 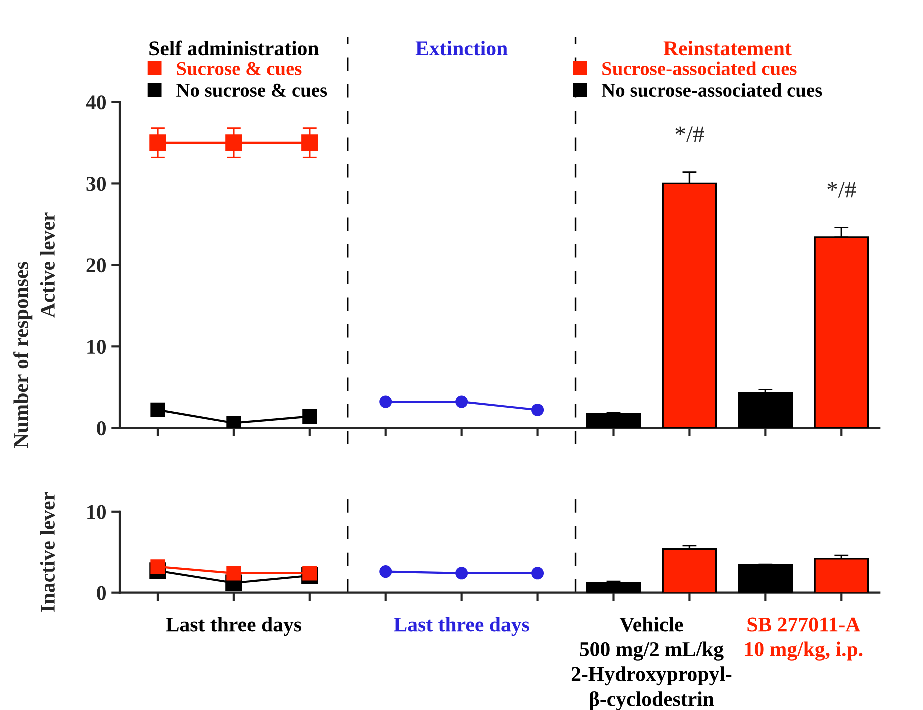 I want to click on text: Self administration, so click(x=234, y=48).